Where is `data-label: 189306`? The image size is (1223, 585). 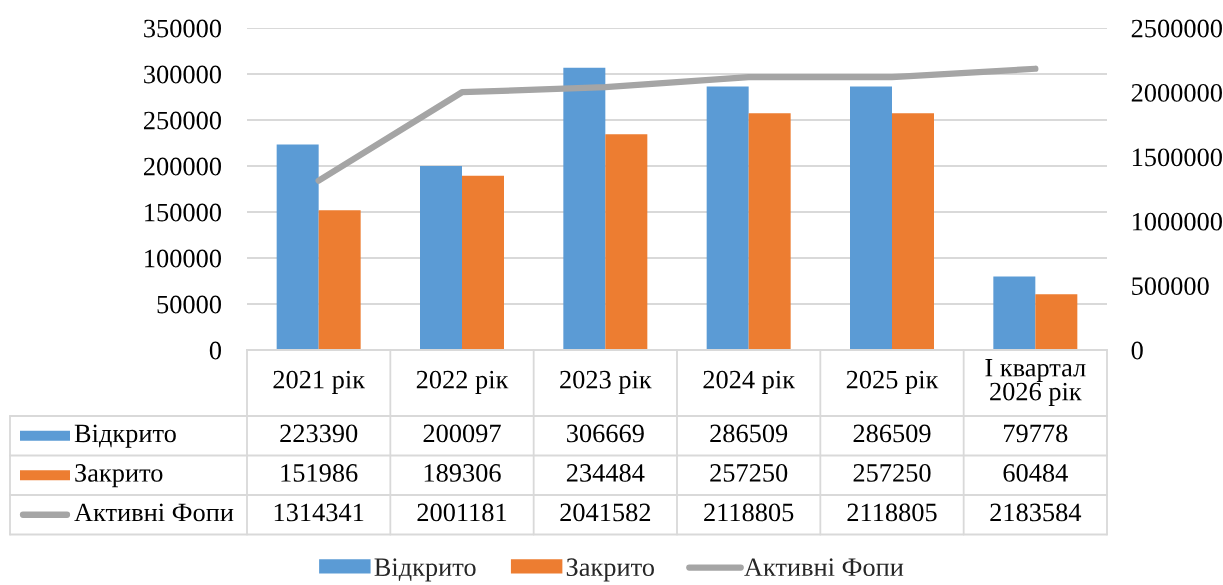
data-label: 189306 is located at coordinates (462, 473).